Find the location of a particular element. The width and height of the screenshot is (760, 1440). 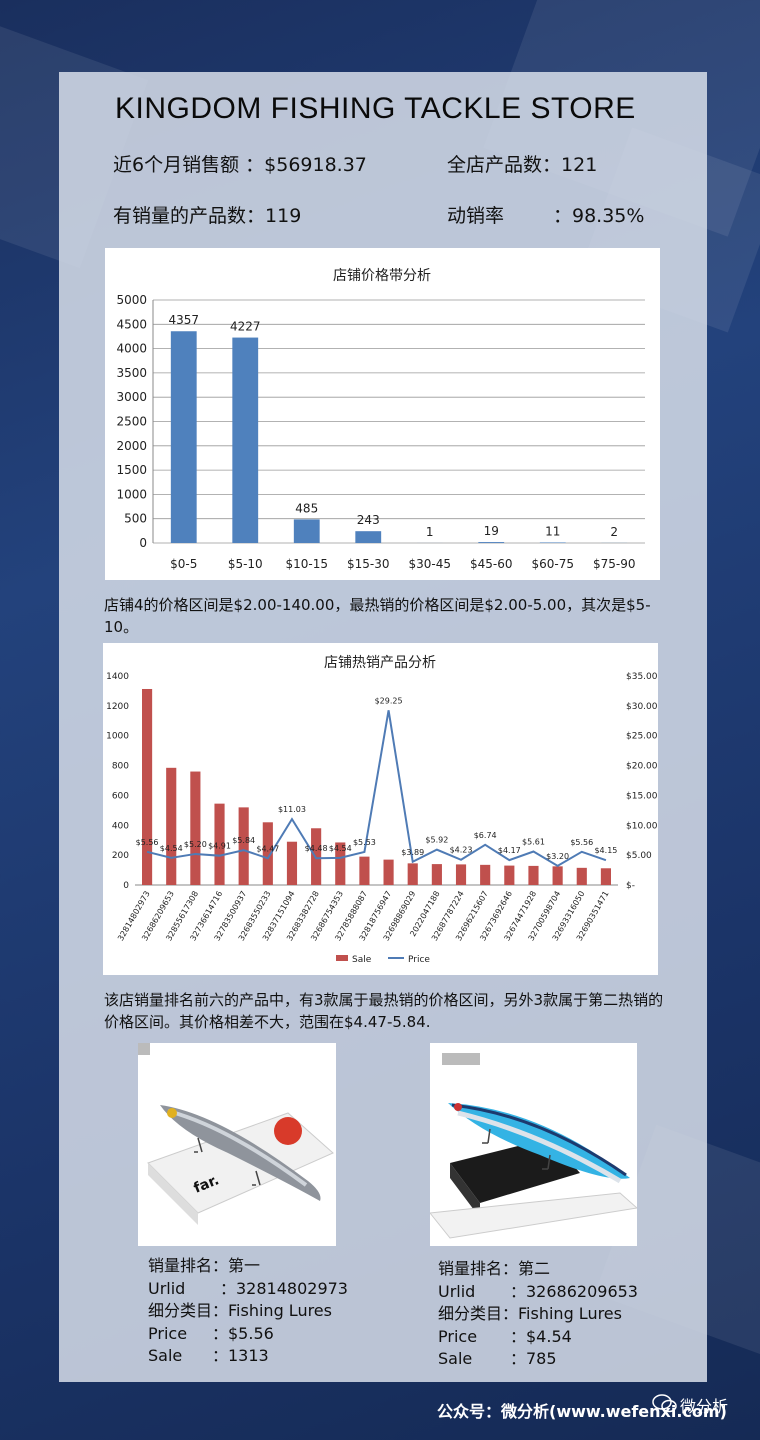

sale-label: Sale is located at coordinates (455, 1358).